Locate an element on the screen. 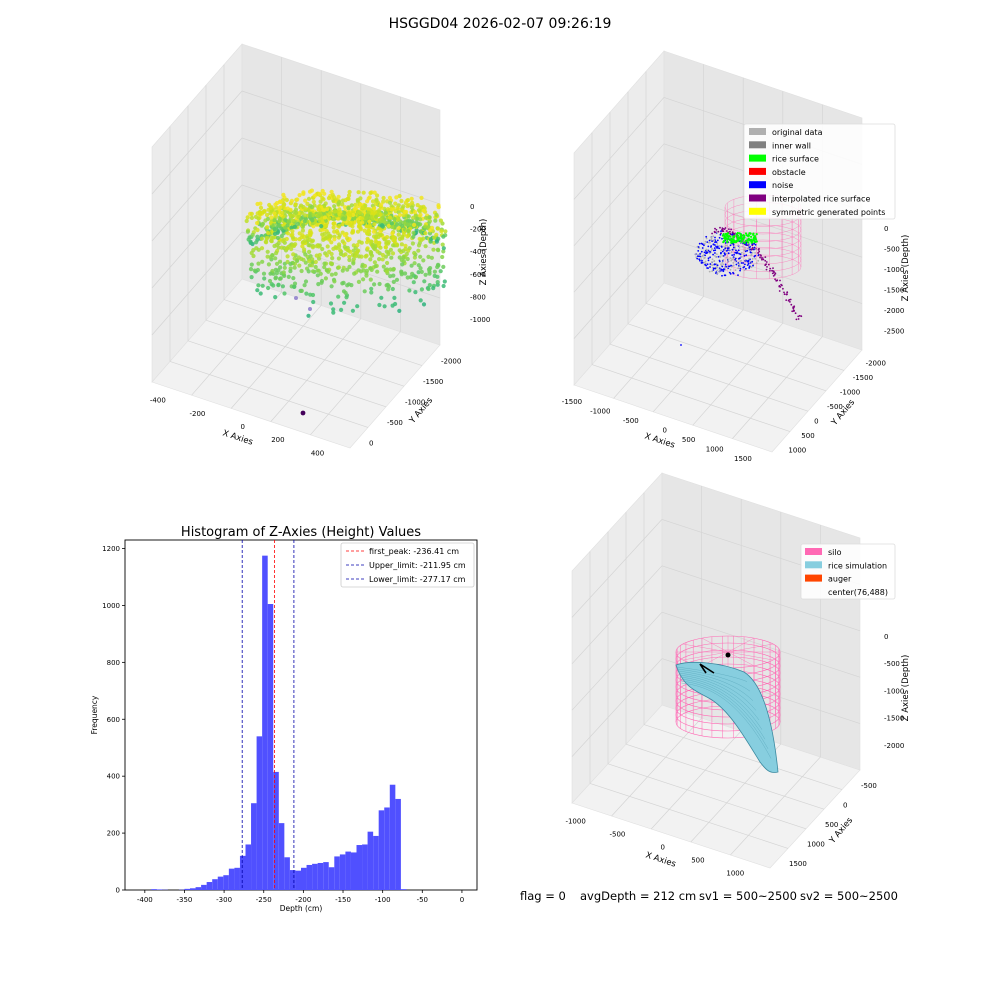  silo-spoke is located at coordinates (750, 648).